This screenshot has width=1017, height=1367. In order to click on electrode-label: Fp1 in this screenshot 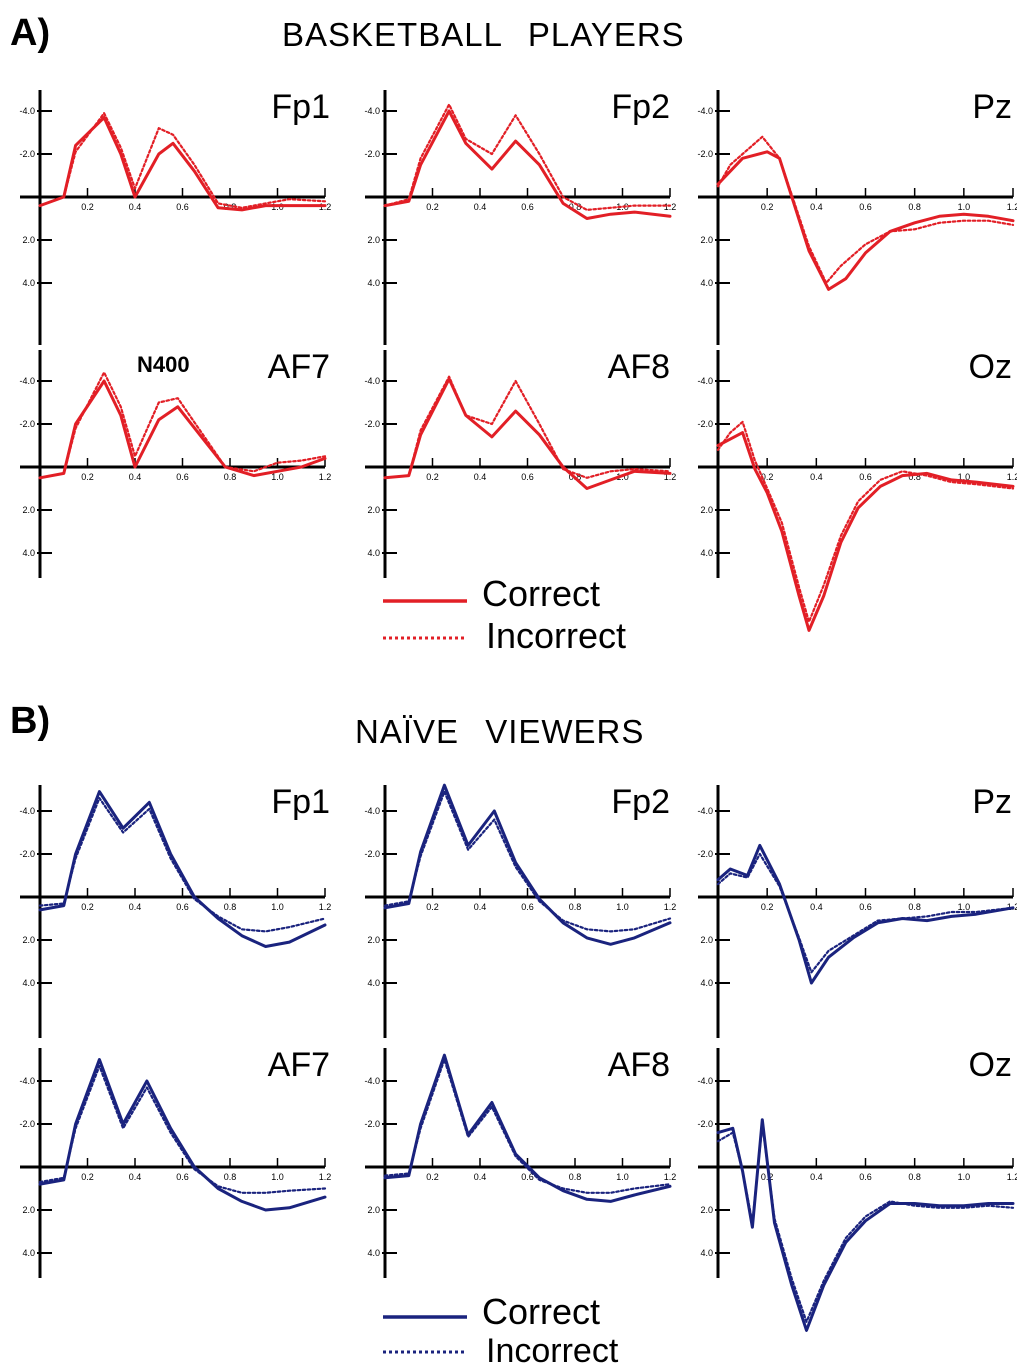, I will do `click(300, 802)`.